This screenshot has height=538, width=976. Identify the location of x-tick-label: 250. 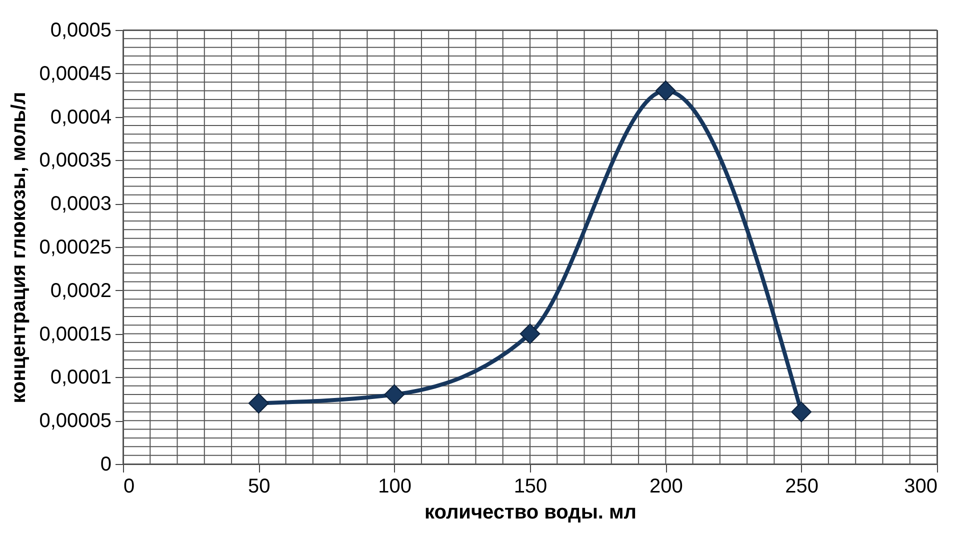
(802, 487).